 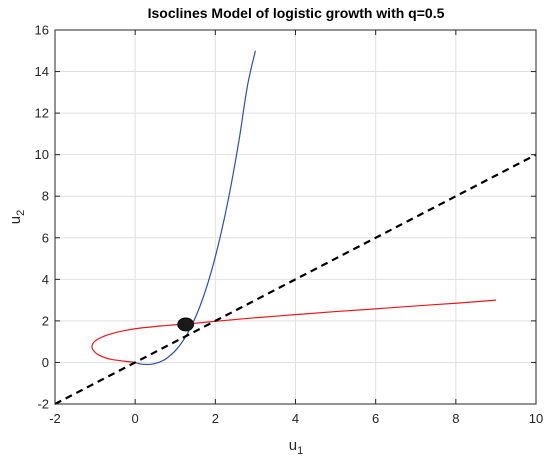 What do you see at coordinates (42, 30) in the screenshot?
I see `y-tick-label: 16` at bounding box center [42, 30].